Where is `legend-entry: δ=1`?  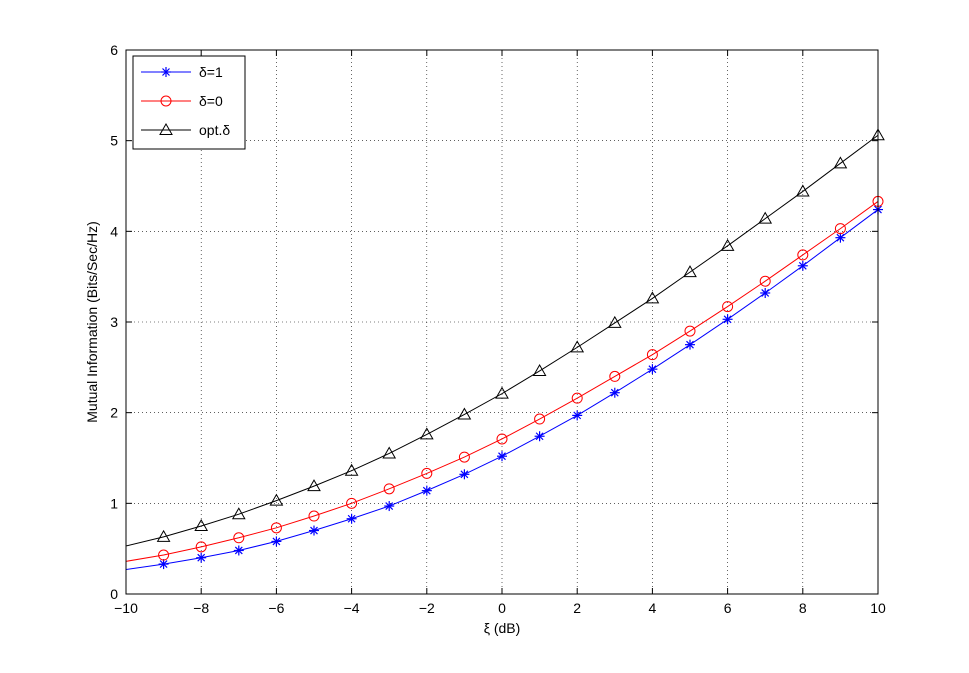 legend-entry: δ=1 is located at coordinates (182, 72).